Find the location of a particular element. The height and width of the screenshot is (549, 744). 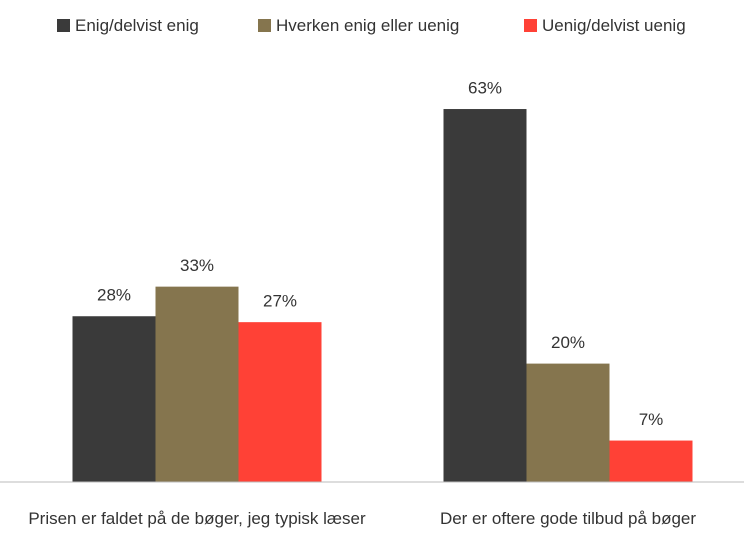

value-label: 28% is located at coordinates (114, 295).